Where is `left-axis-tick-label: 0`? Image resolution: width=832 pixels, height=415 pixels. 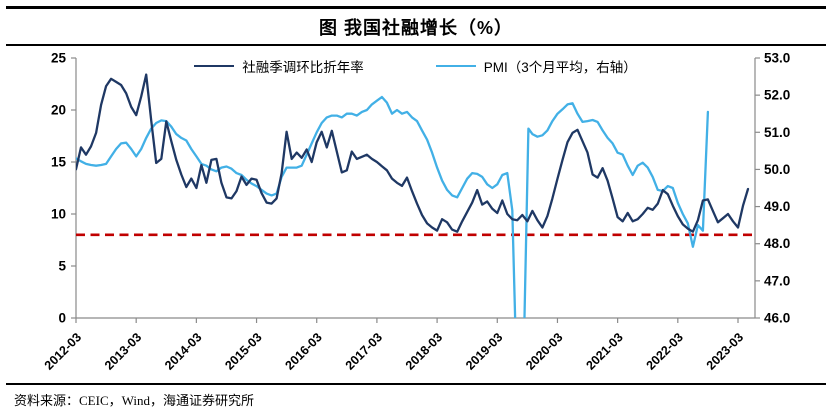
left-axis-tick-label: 0 is located at coordinates (62, 318).